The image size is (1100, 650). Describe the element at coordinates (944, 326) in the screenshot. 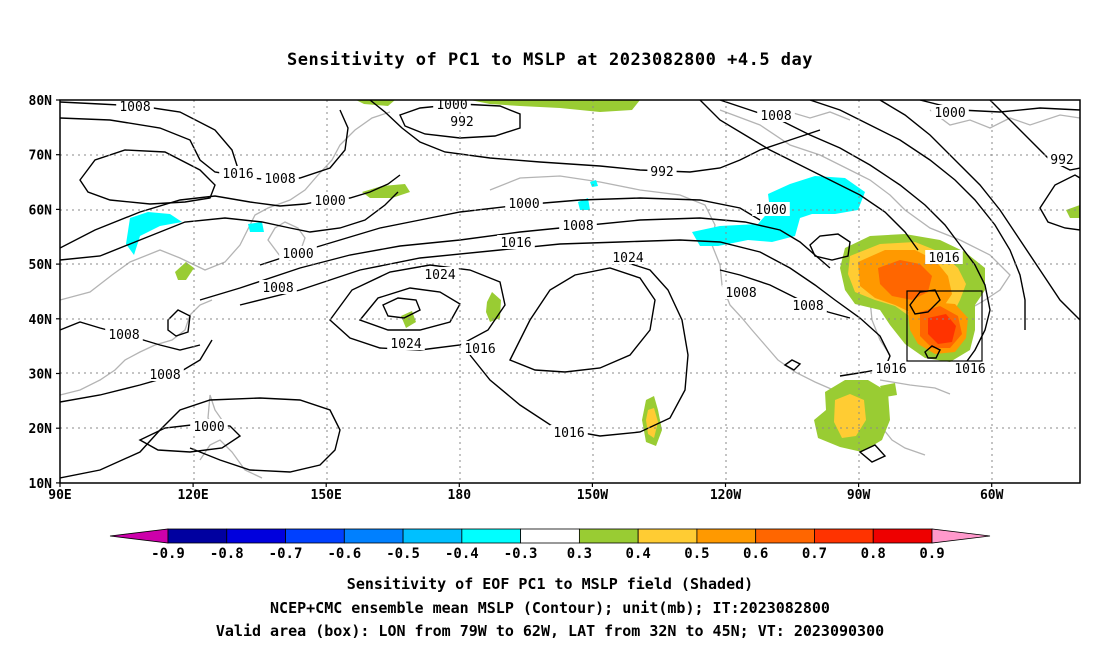

I see `valid-area-box` at that location.